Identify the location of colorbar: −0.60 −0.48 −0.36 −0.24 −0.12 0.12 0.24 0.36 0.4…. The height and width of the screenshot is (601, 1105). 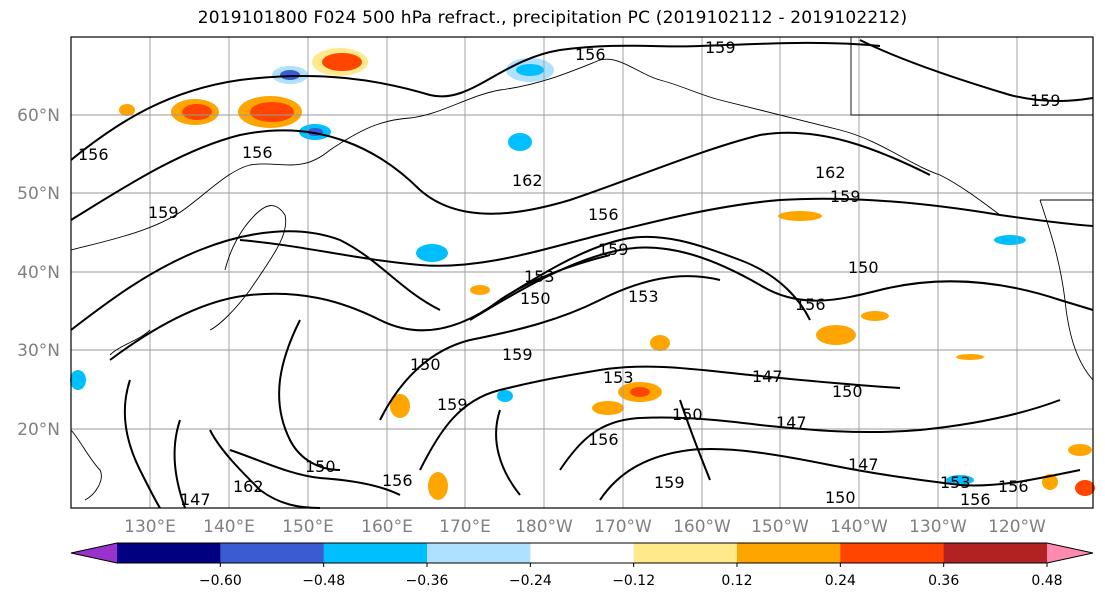
(582, 565).